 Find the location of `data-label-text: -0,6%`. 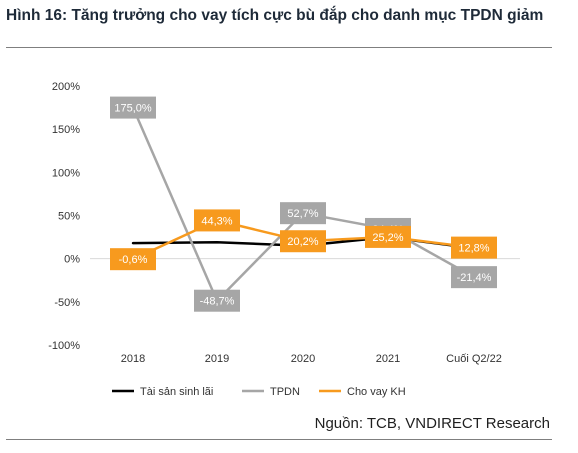

data-label-text: -0,6% is located at coordinates (133, 260).